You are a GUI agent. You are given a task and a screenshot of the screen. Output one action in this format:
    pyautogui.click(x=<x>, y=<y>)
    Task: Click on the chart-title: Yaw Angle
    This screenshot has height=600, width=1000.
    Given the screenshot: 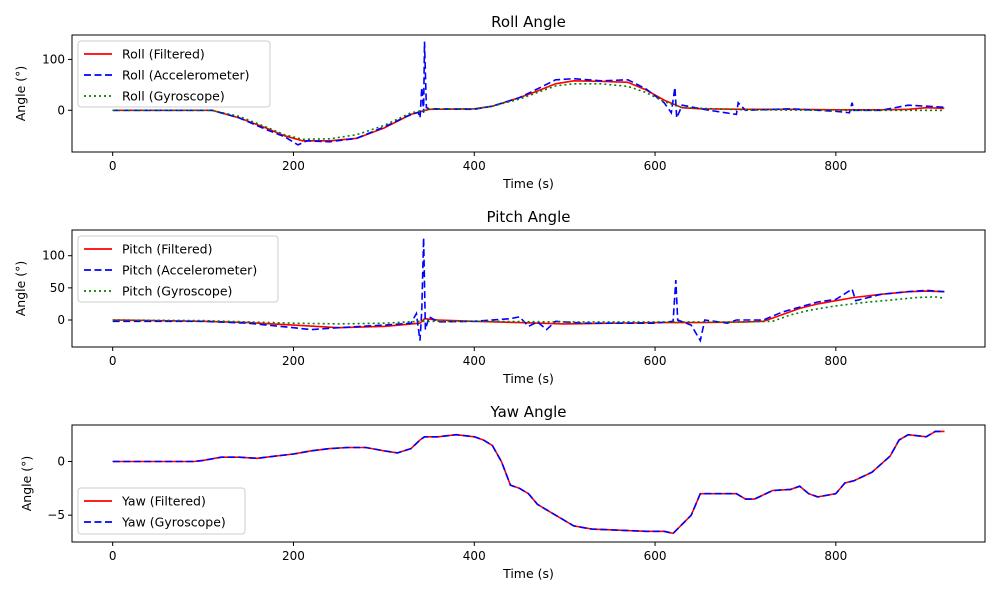 What is the action you would take?
    pyautogui.click(x=527, y=412)
    